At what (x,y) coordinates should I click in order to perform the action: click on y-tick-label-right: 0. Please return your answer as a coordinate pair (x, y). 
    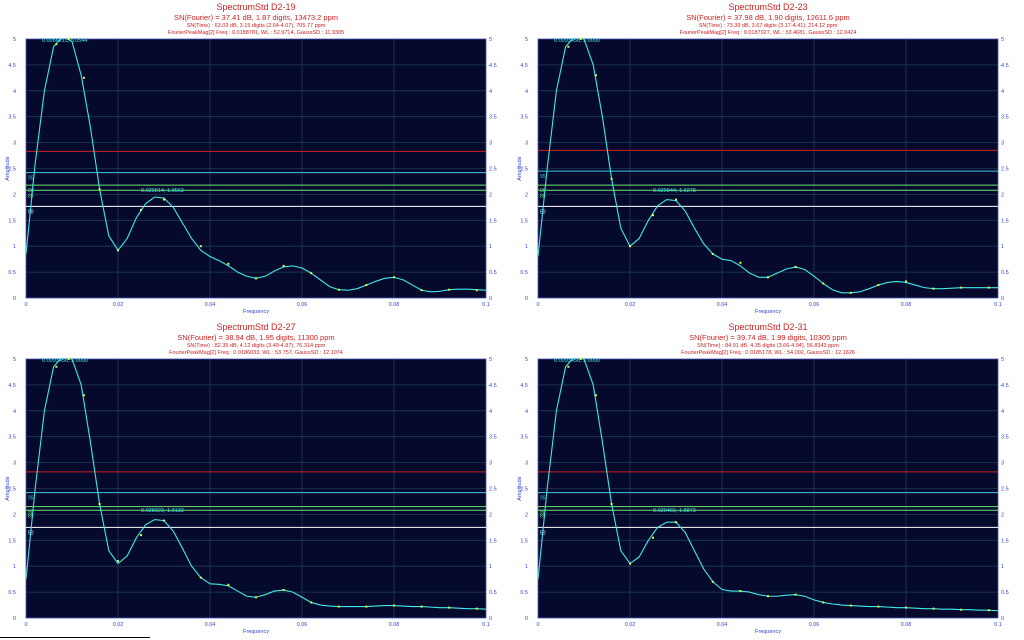
    Looking at the image, I should click on (1002, 619).